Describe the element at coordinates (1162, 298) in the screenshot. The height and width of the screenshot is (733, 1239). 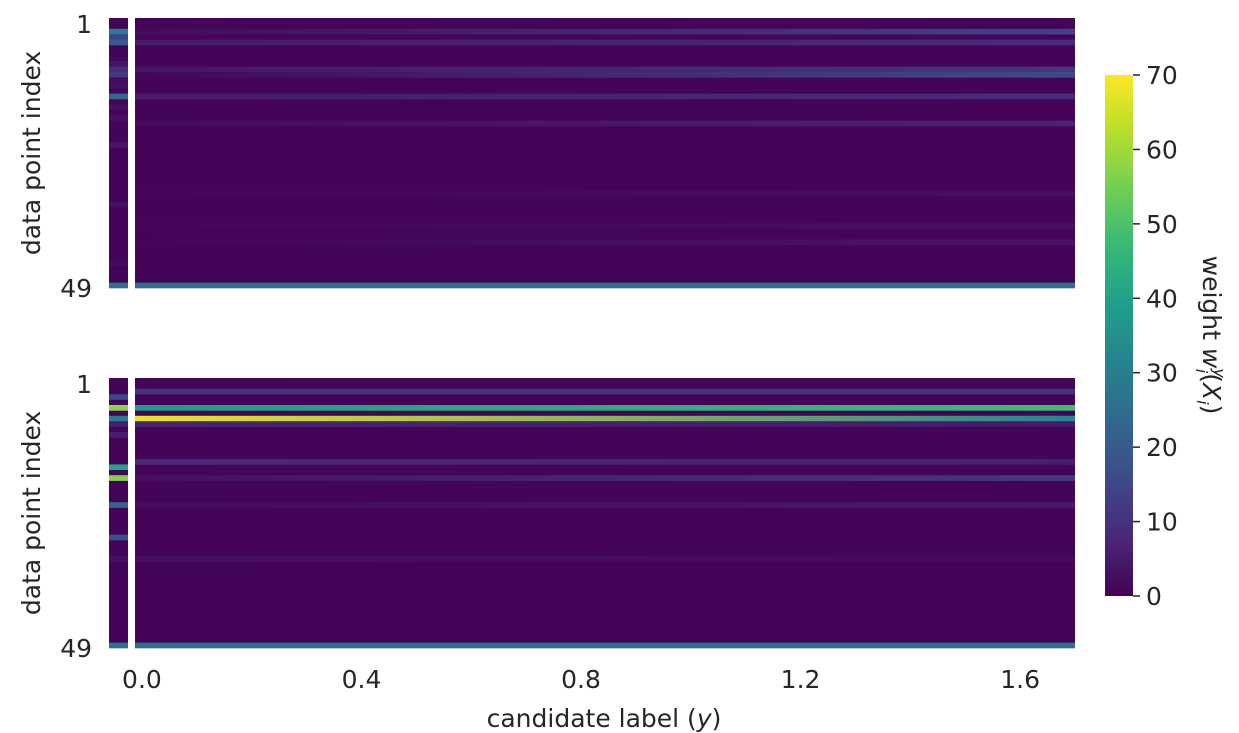
I see `colorbar-tick-label: 40` at that location.